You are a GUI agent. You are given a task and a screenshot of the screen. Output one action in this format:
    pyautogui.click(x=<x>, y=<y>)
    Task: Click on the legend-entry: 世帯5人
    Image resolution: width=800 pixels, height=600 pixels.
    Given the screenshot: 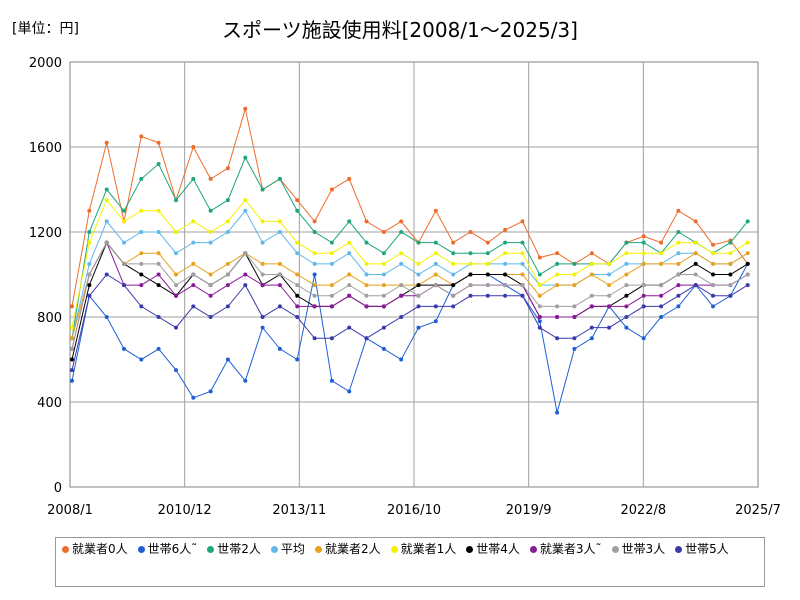 What is the action you would take?
    pyautogui.click(x=702, y=549)
    